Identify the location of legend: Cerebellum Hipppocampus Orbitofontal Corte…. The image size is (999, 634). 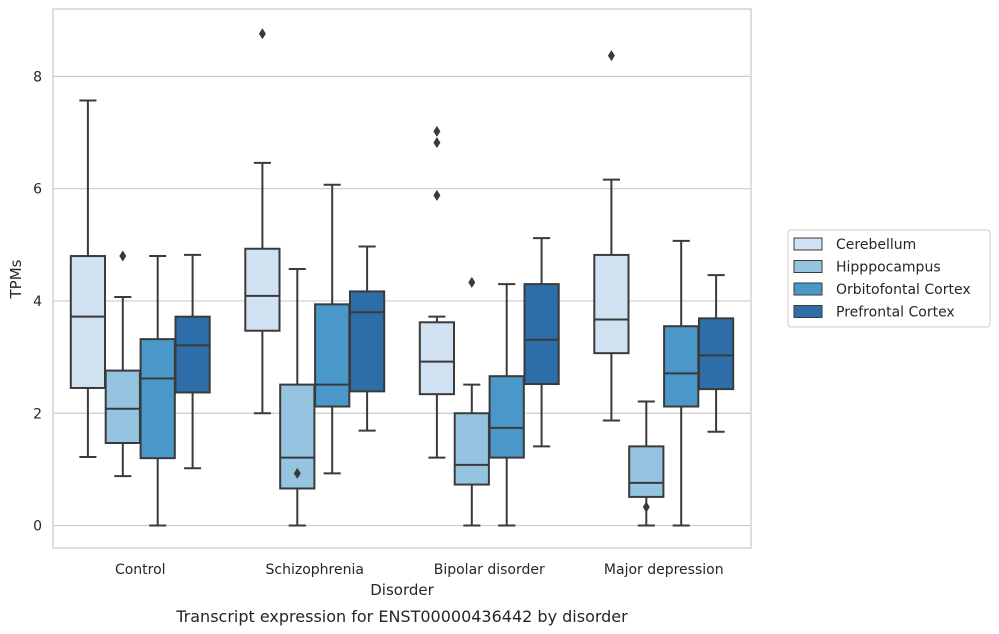
(889, 278).